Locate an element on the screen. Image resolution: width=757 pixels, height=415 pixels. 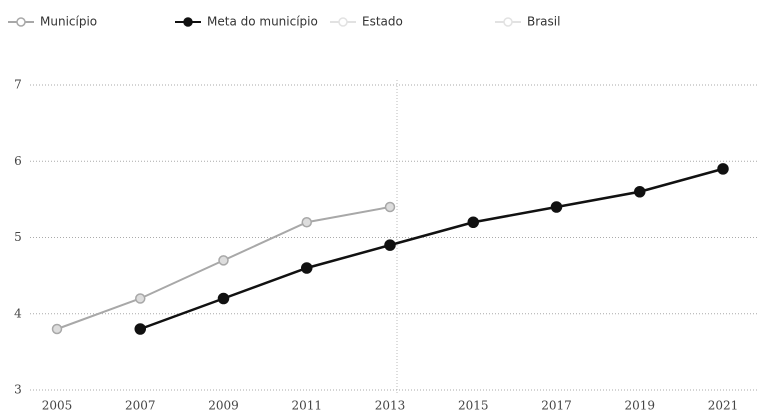
x-tick-label: 2005 is located at coordinates (57, 406).